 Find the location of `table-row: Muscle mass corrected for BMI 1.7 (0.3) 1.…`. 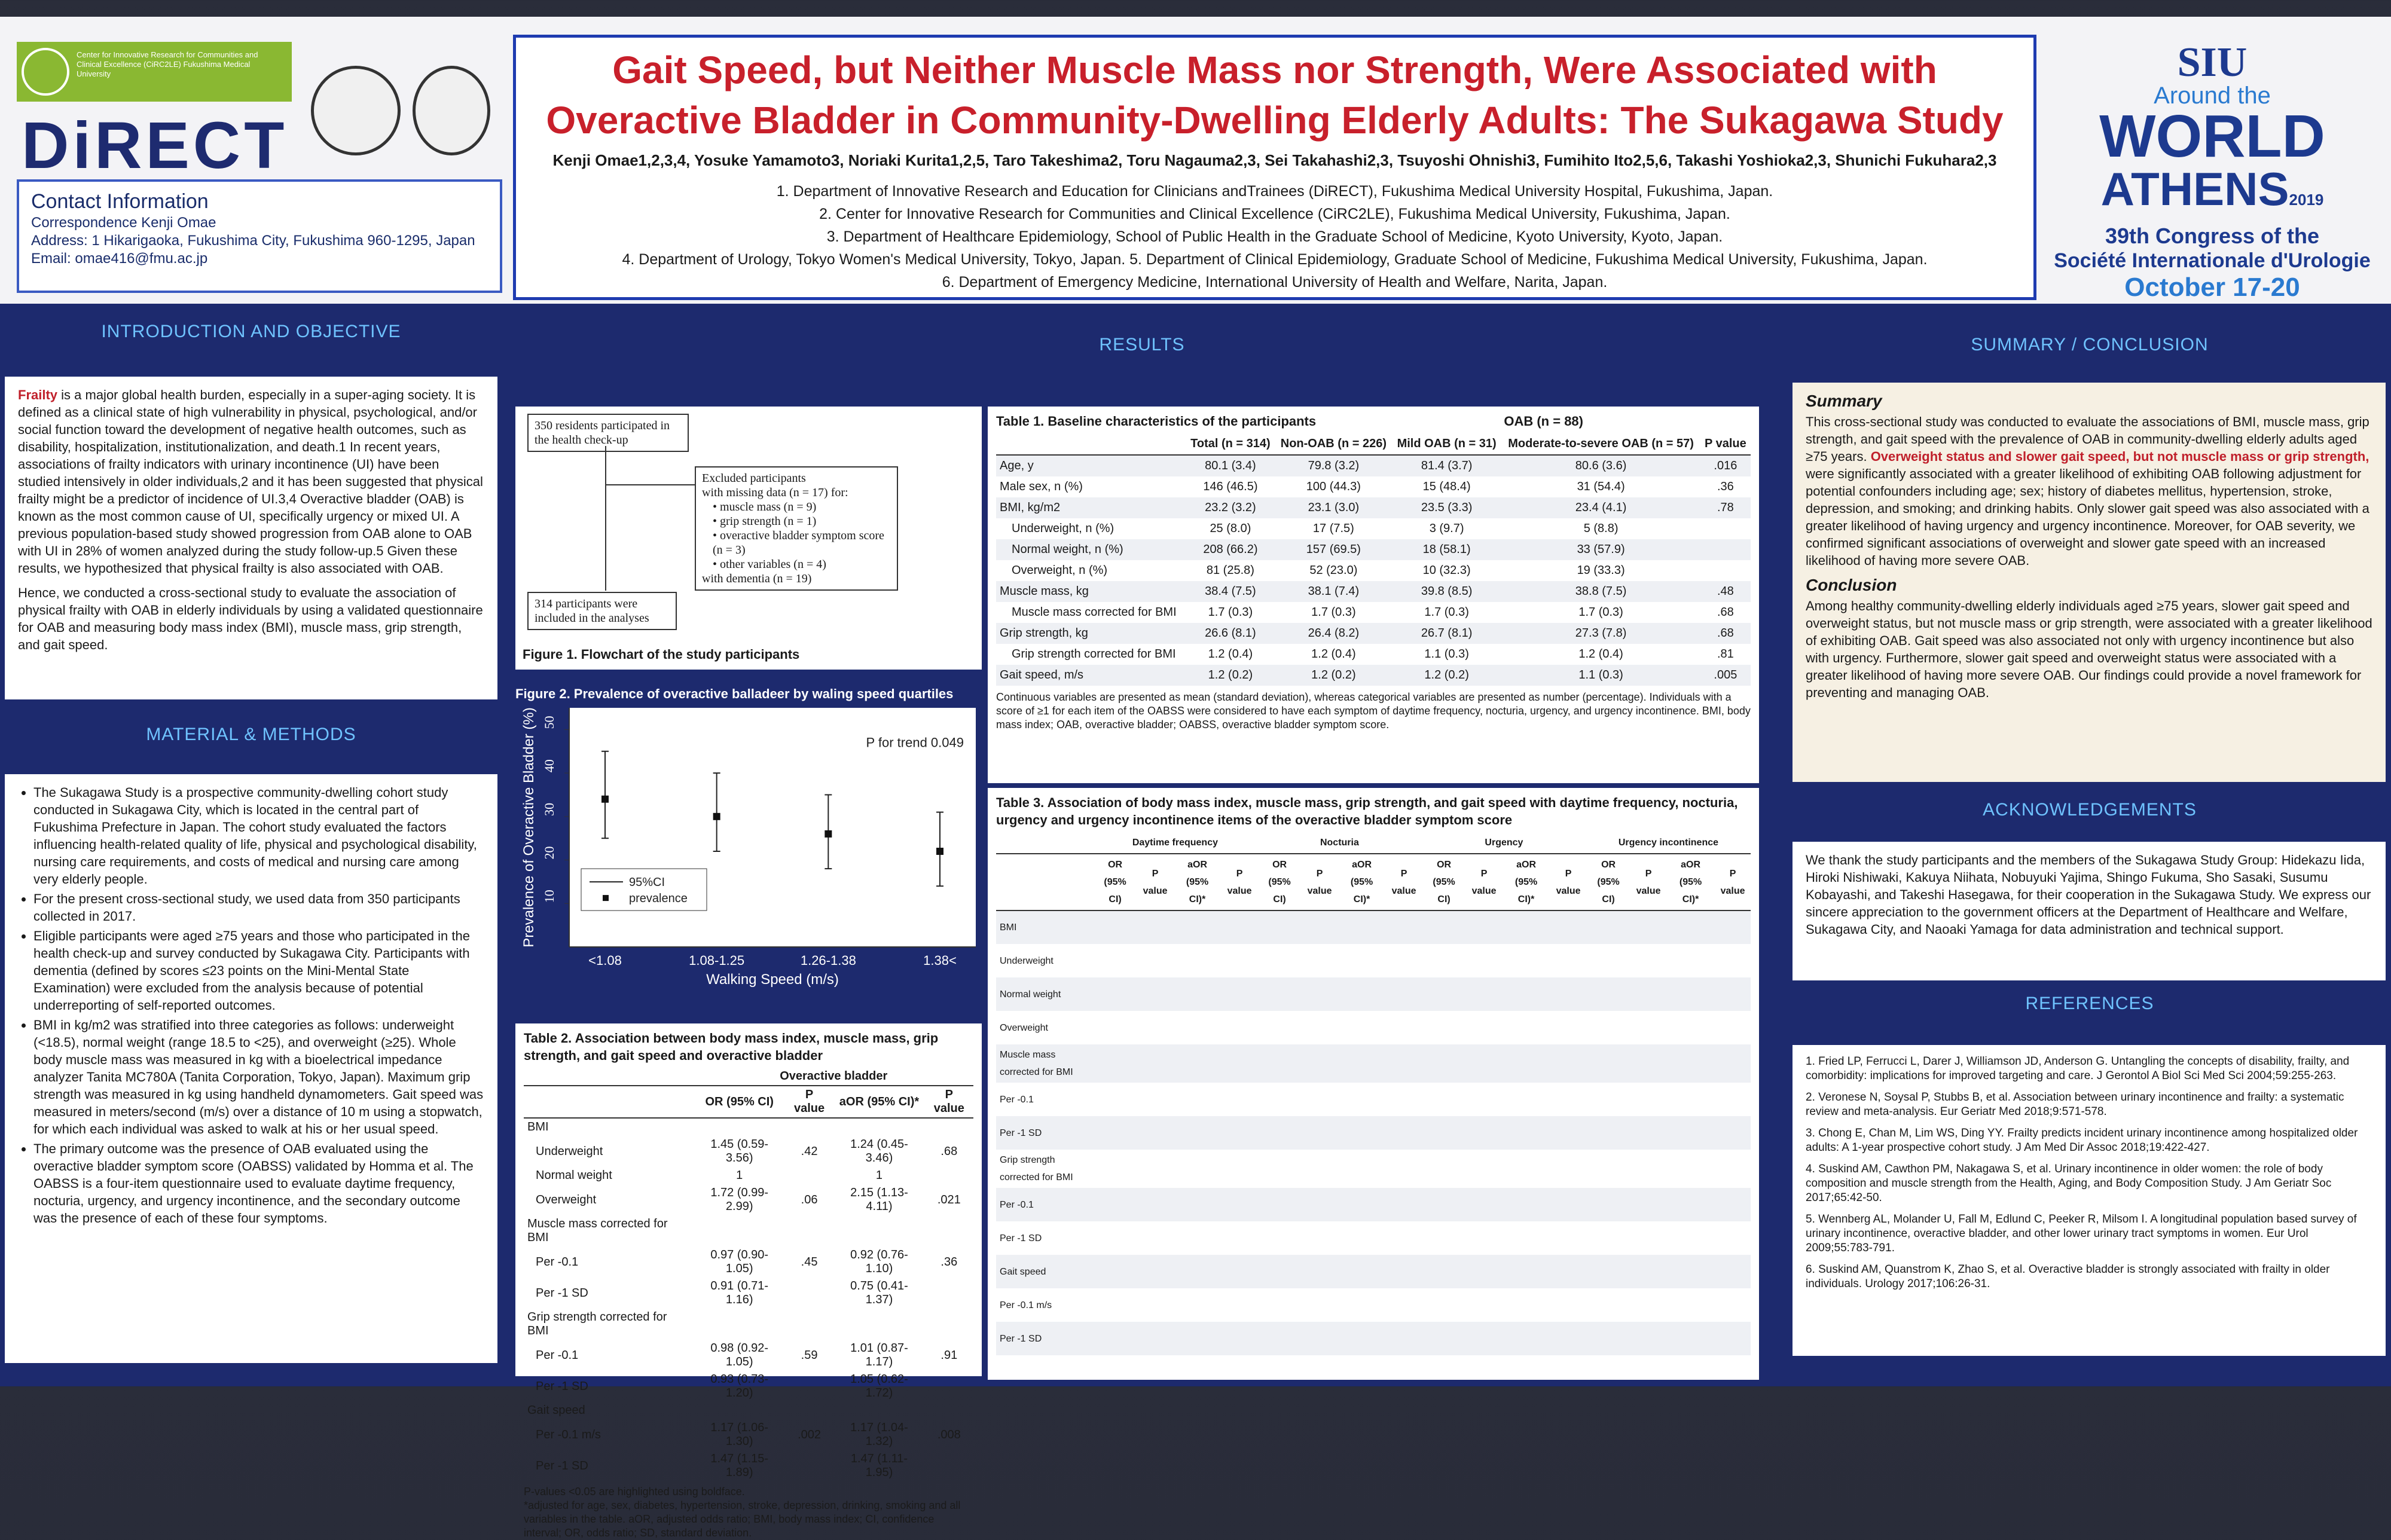

table-row: Muscle mass corrected for BMI 1.7 (0.3) 1.… is located at coordinates (1374, 612).